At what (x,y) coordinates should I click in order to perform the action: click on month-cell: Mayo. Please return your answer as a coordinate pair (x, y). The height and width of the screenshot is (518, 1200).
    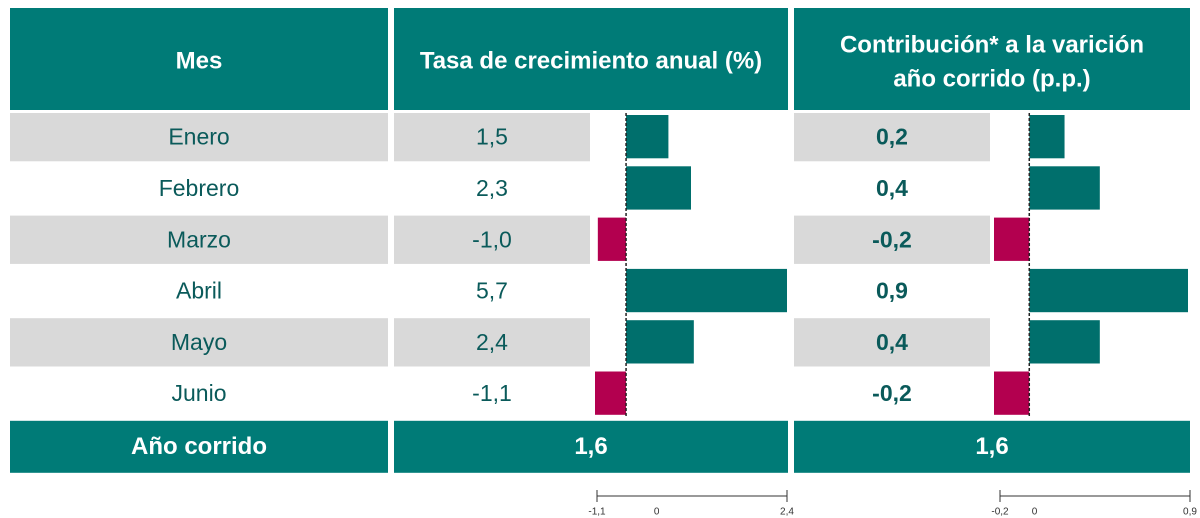
    Looking at the image, I should click on (199, 342).